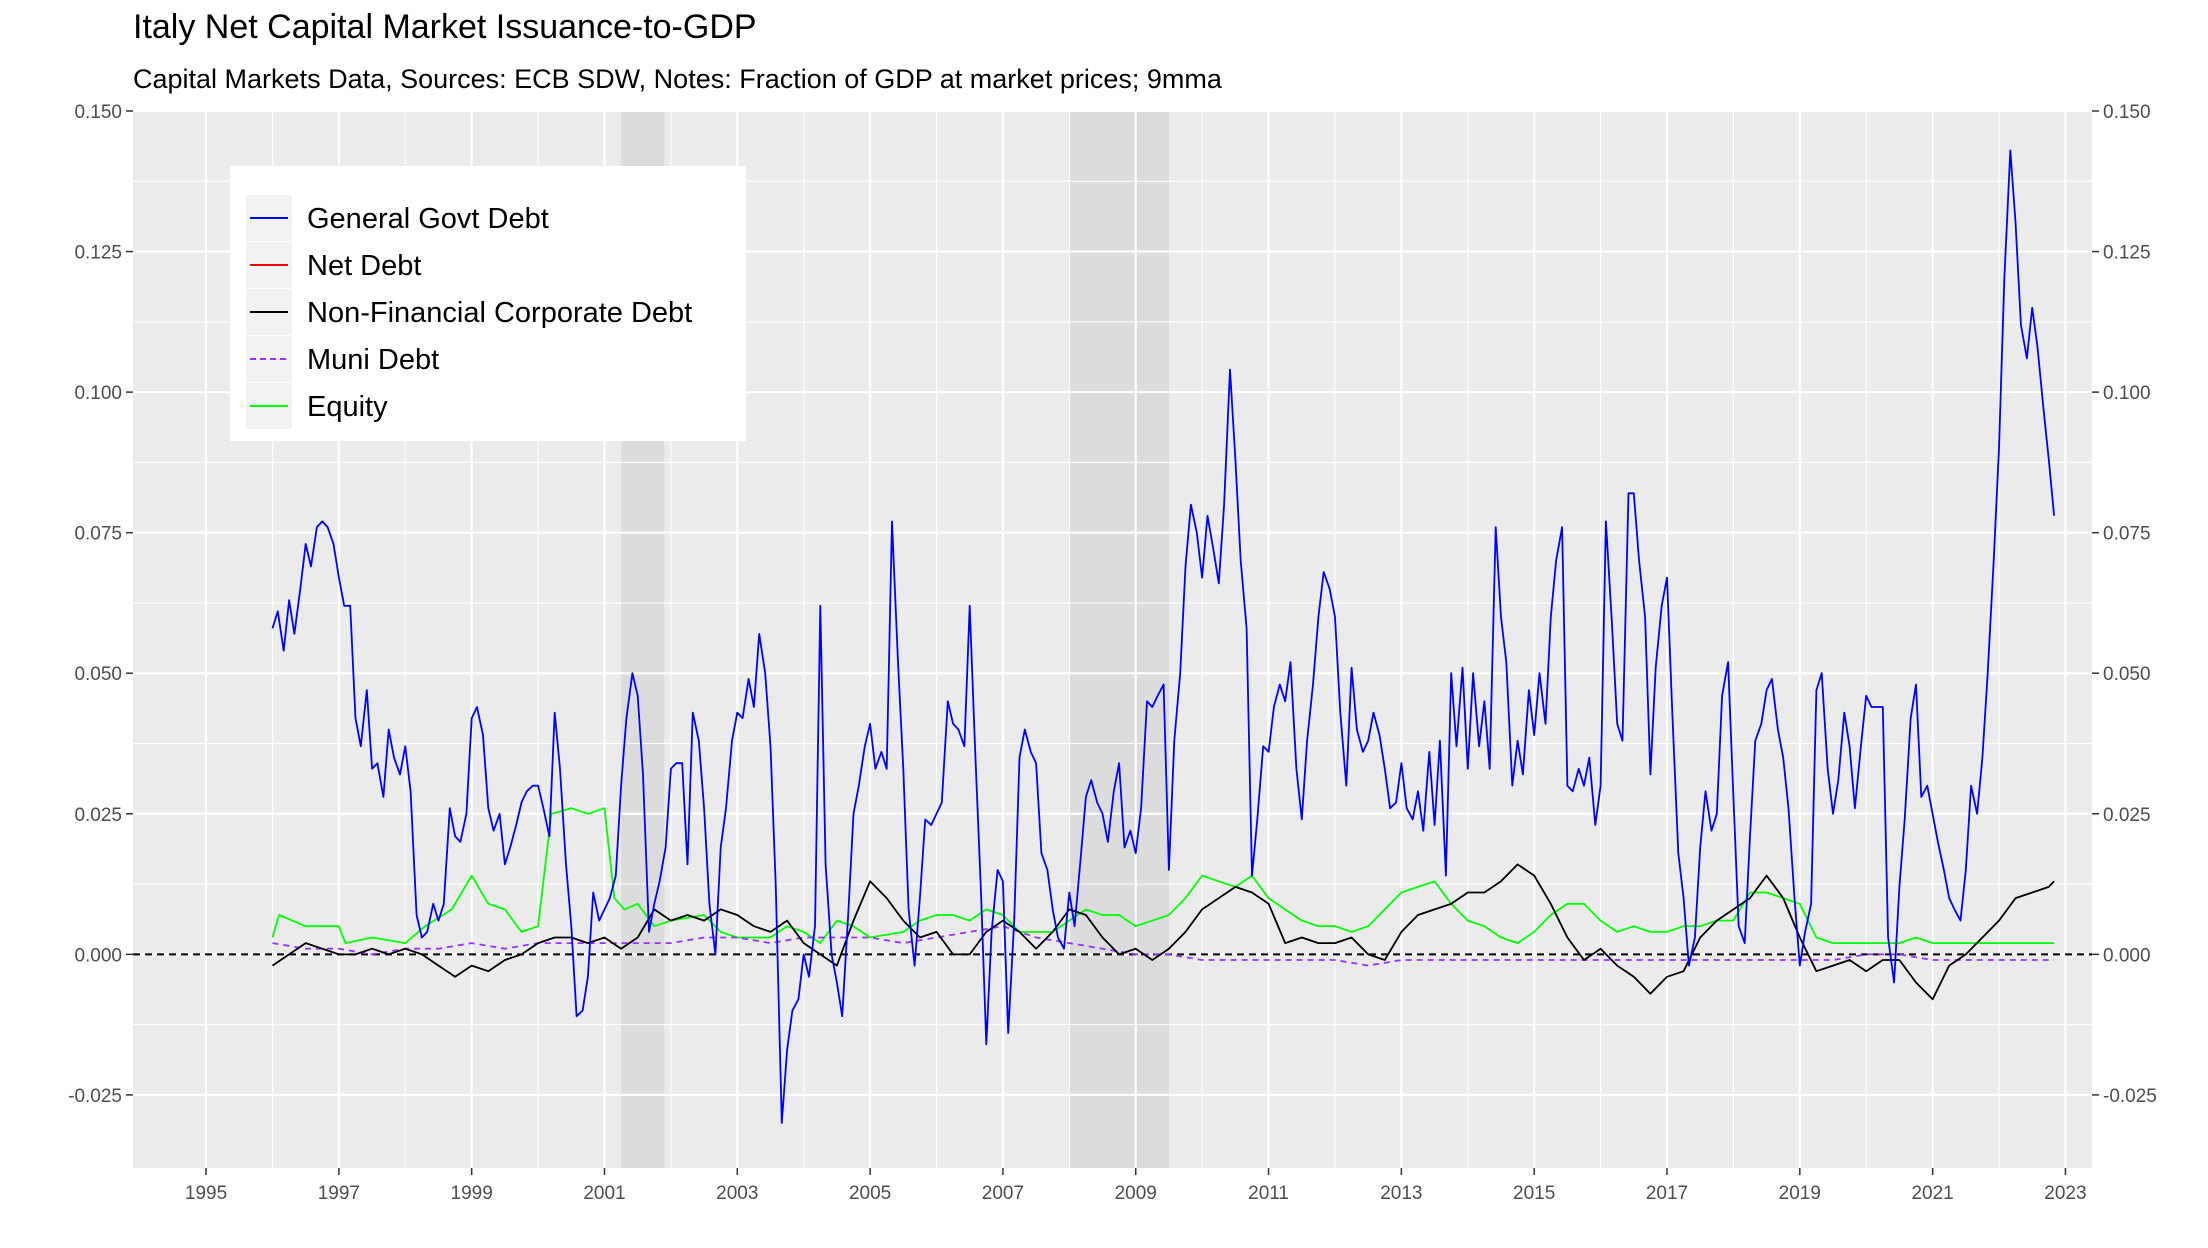  Describe the element at coordinates (98, 253) in the screenshot. I see `y-tick-label-left: 0.125` at that location.